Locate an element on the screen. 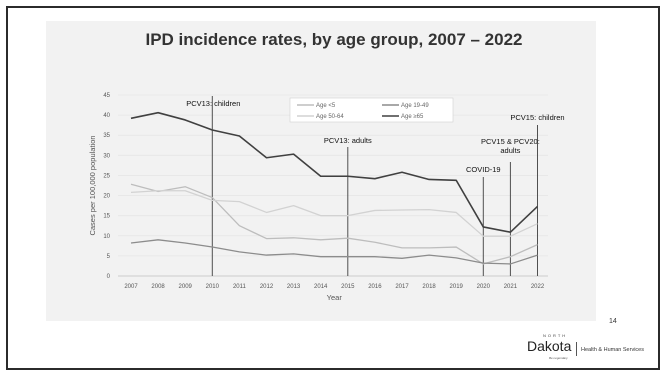 The image size is (668, 378). x-tick-label: 2008 is located at coordinates (158, 287).